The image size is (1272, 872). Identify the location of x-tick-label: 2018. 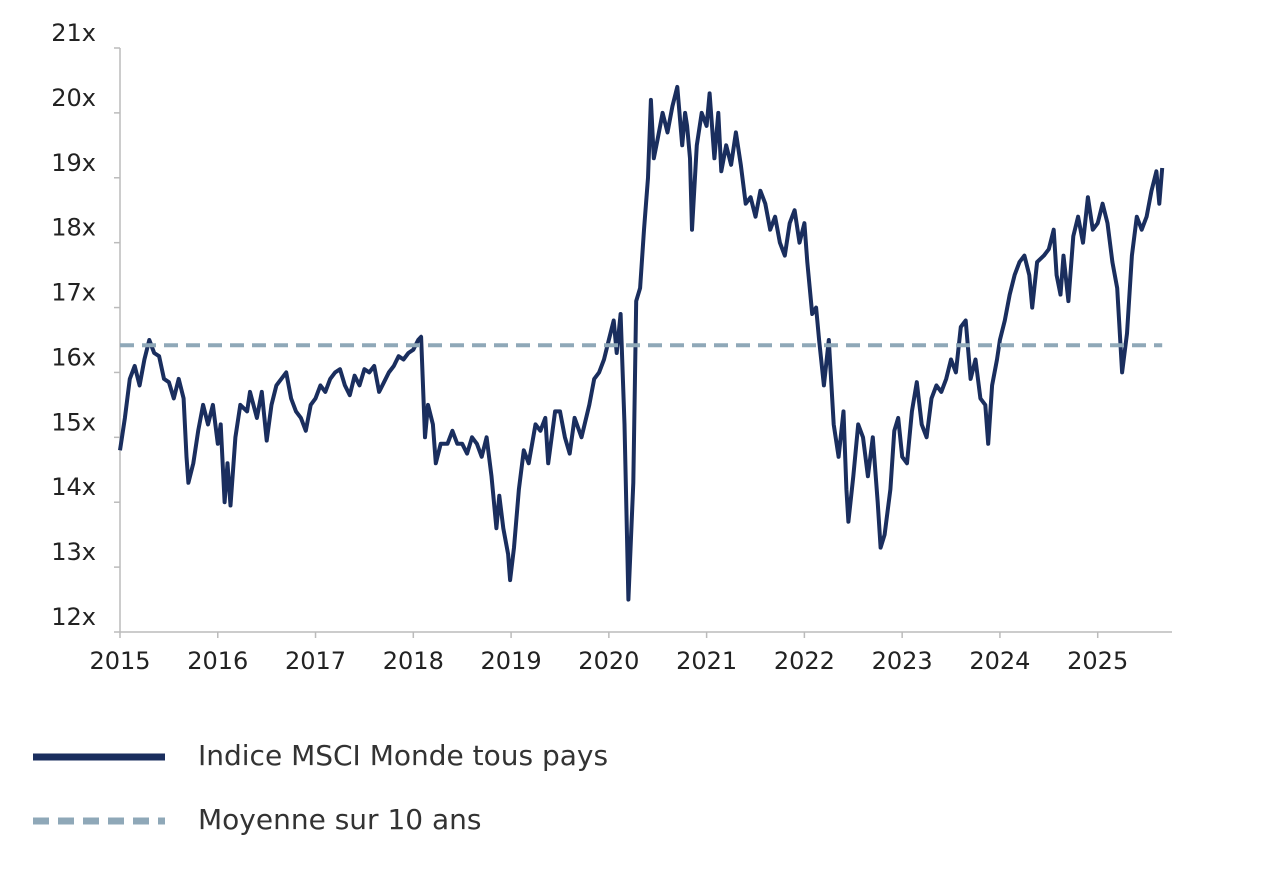
(413, 661).